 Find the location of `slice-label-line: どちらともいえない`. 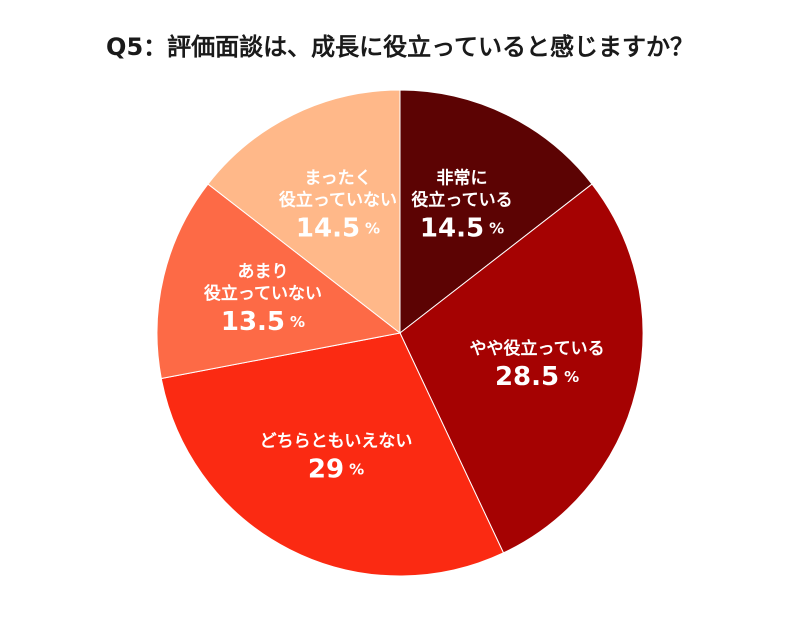

slice-label-line: どちらともいえない is located at coordinates (336, 442).